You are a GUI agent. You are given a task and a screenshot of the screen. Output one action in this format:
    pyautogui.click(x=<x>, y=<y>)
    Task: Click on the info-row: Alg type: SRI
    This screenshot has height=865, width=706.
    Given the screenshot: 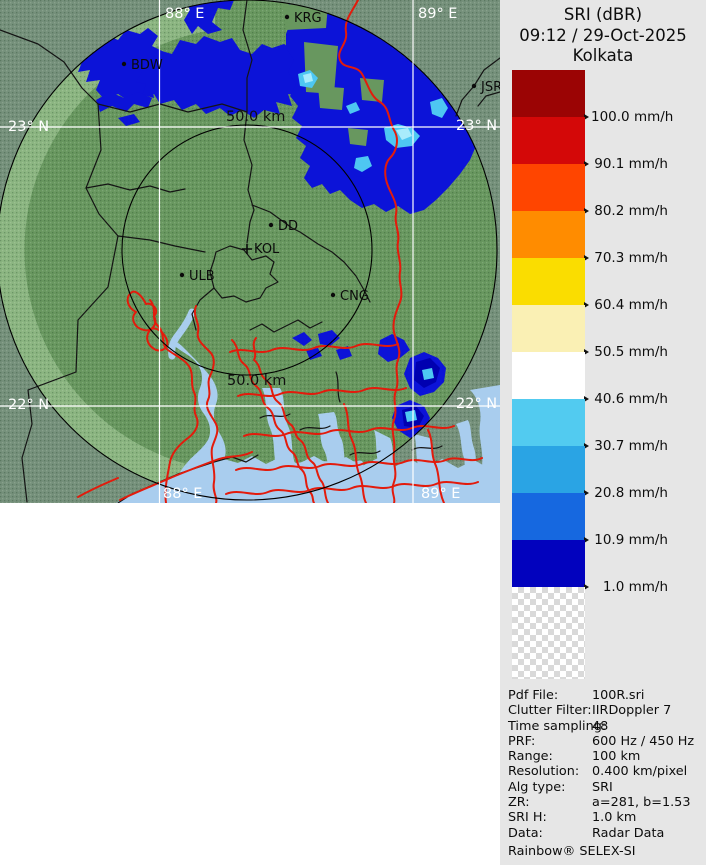 What is the action you would take?
    pyautogui.click(x=605, y=787)
    